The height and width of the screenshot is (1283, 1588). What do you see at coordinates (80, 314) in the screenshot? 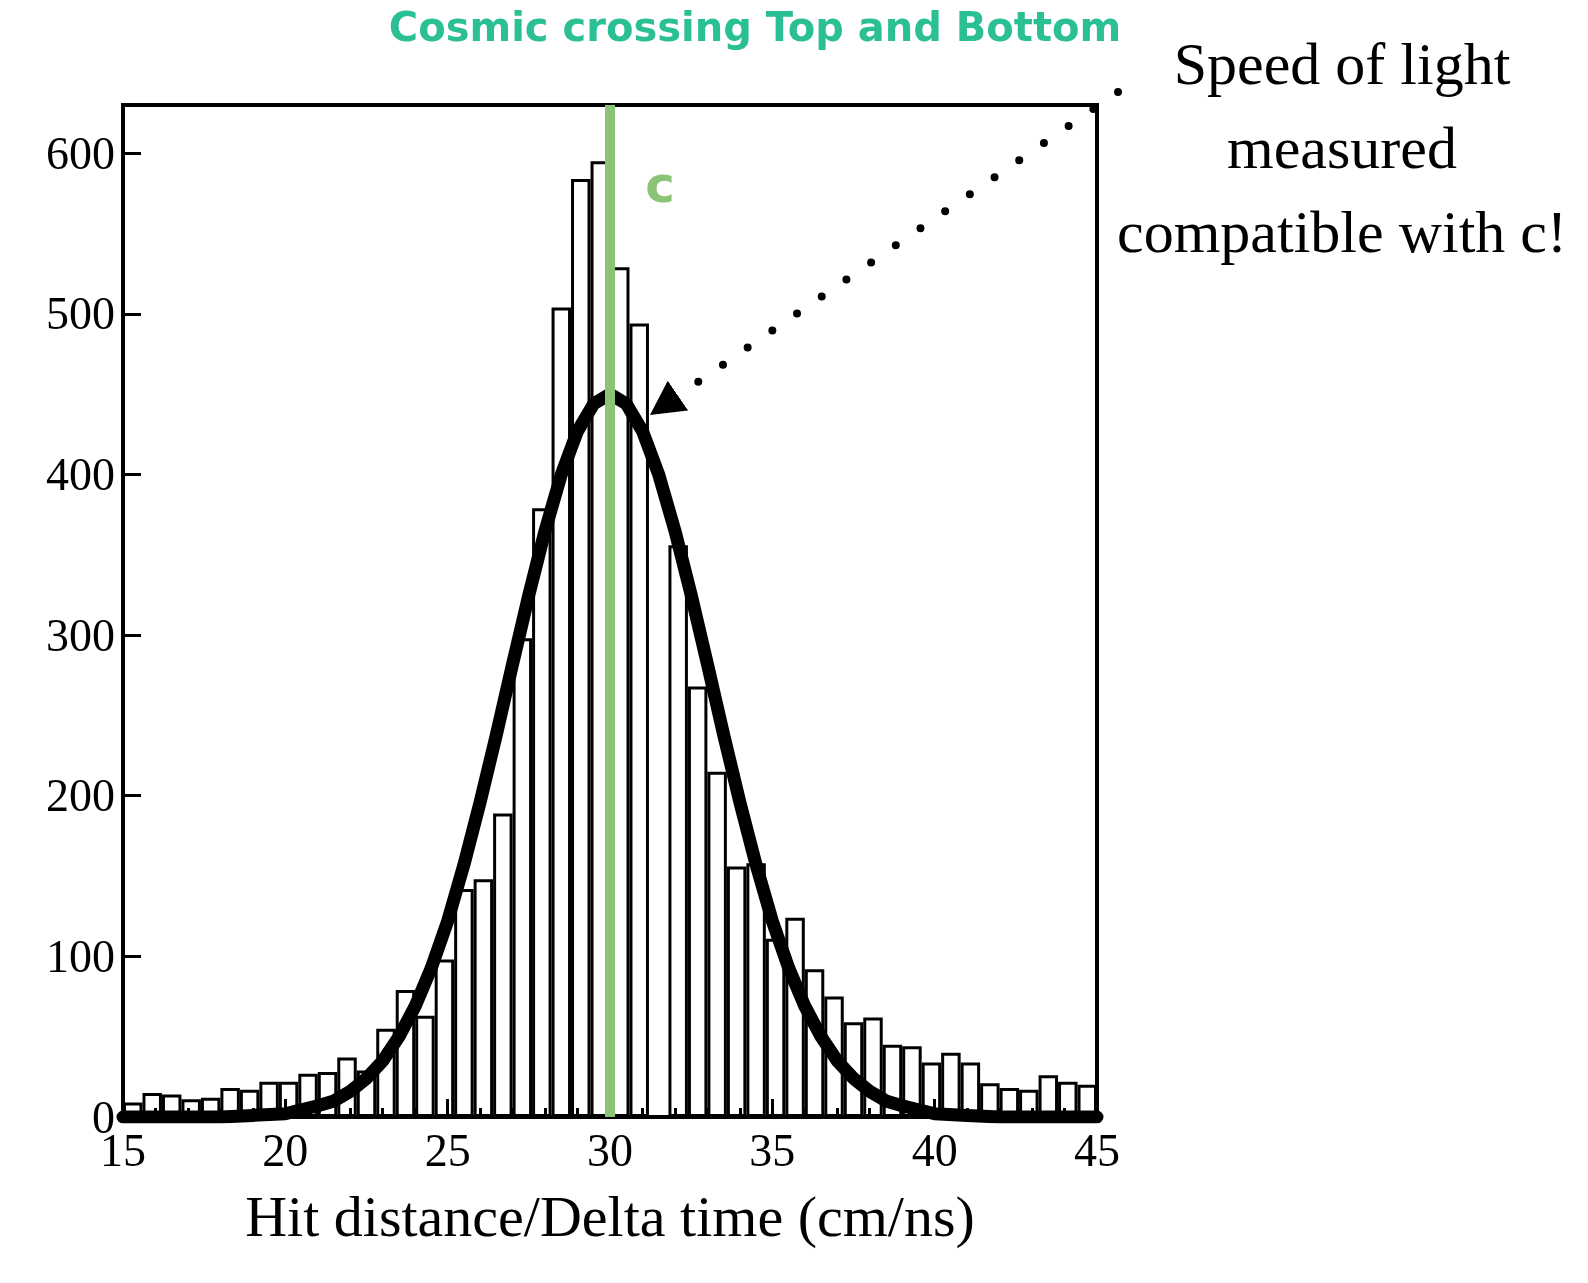
I see `y-tick-label: 500` at bounding box center [80, 314].